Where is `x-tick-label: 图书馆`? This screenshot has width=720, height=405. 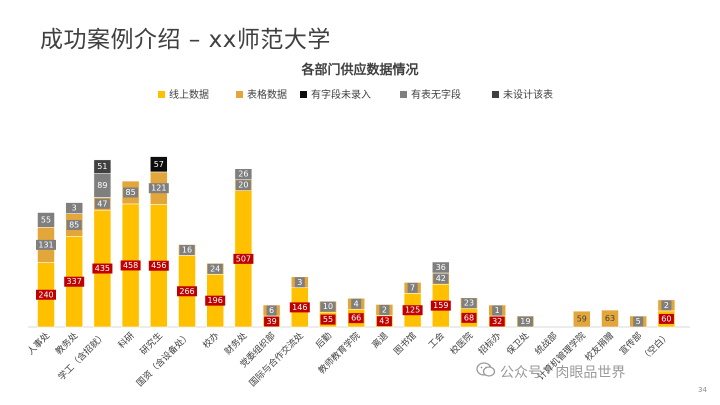
x-tick-label: 图书馆 is located at coordinates (405, 344).